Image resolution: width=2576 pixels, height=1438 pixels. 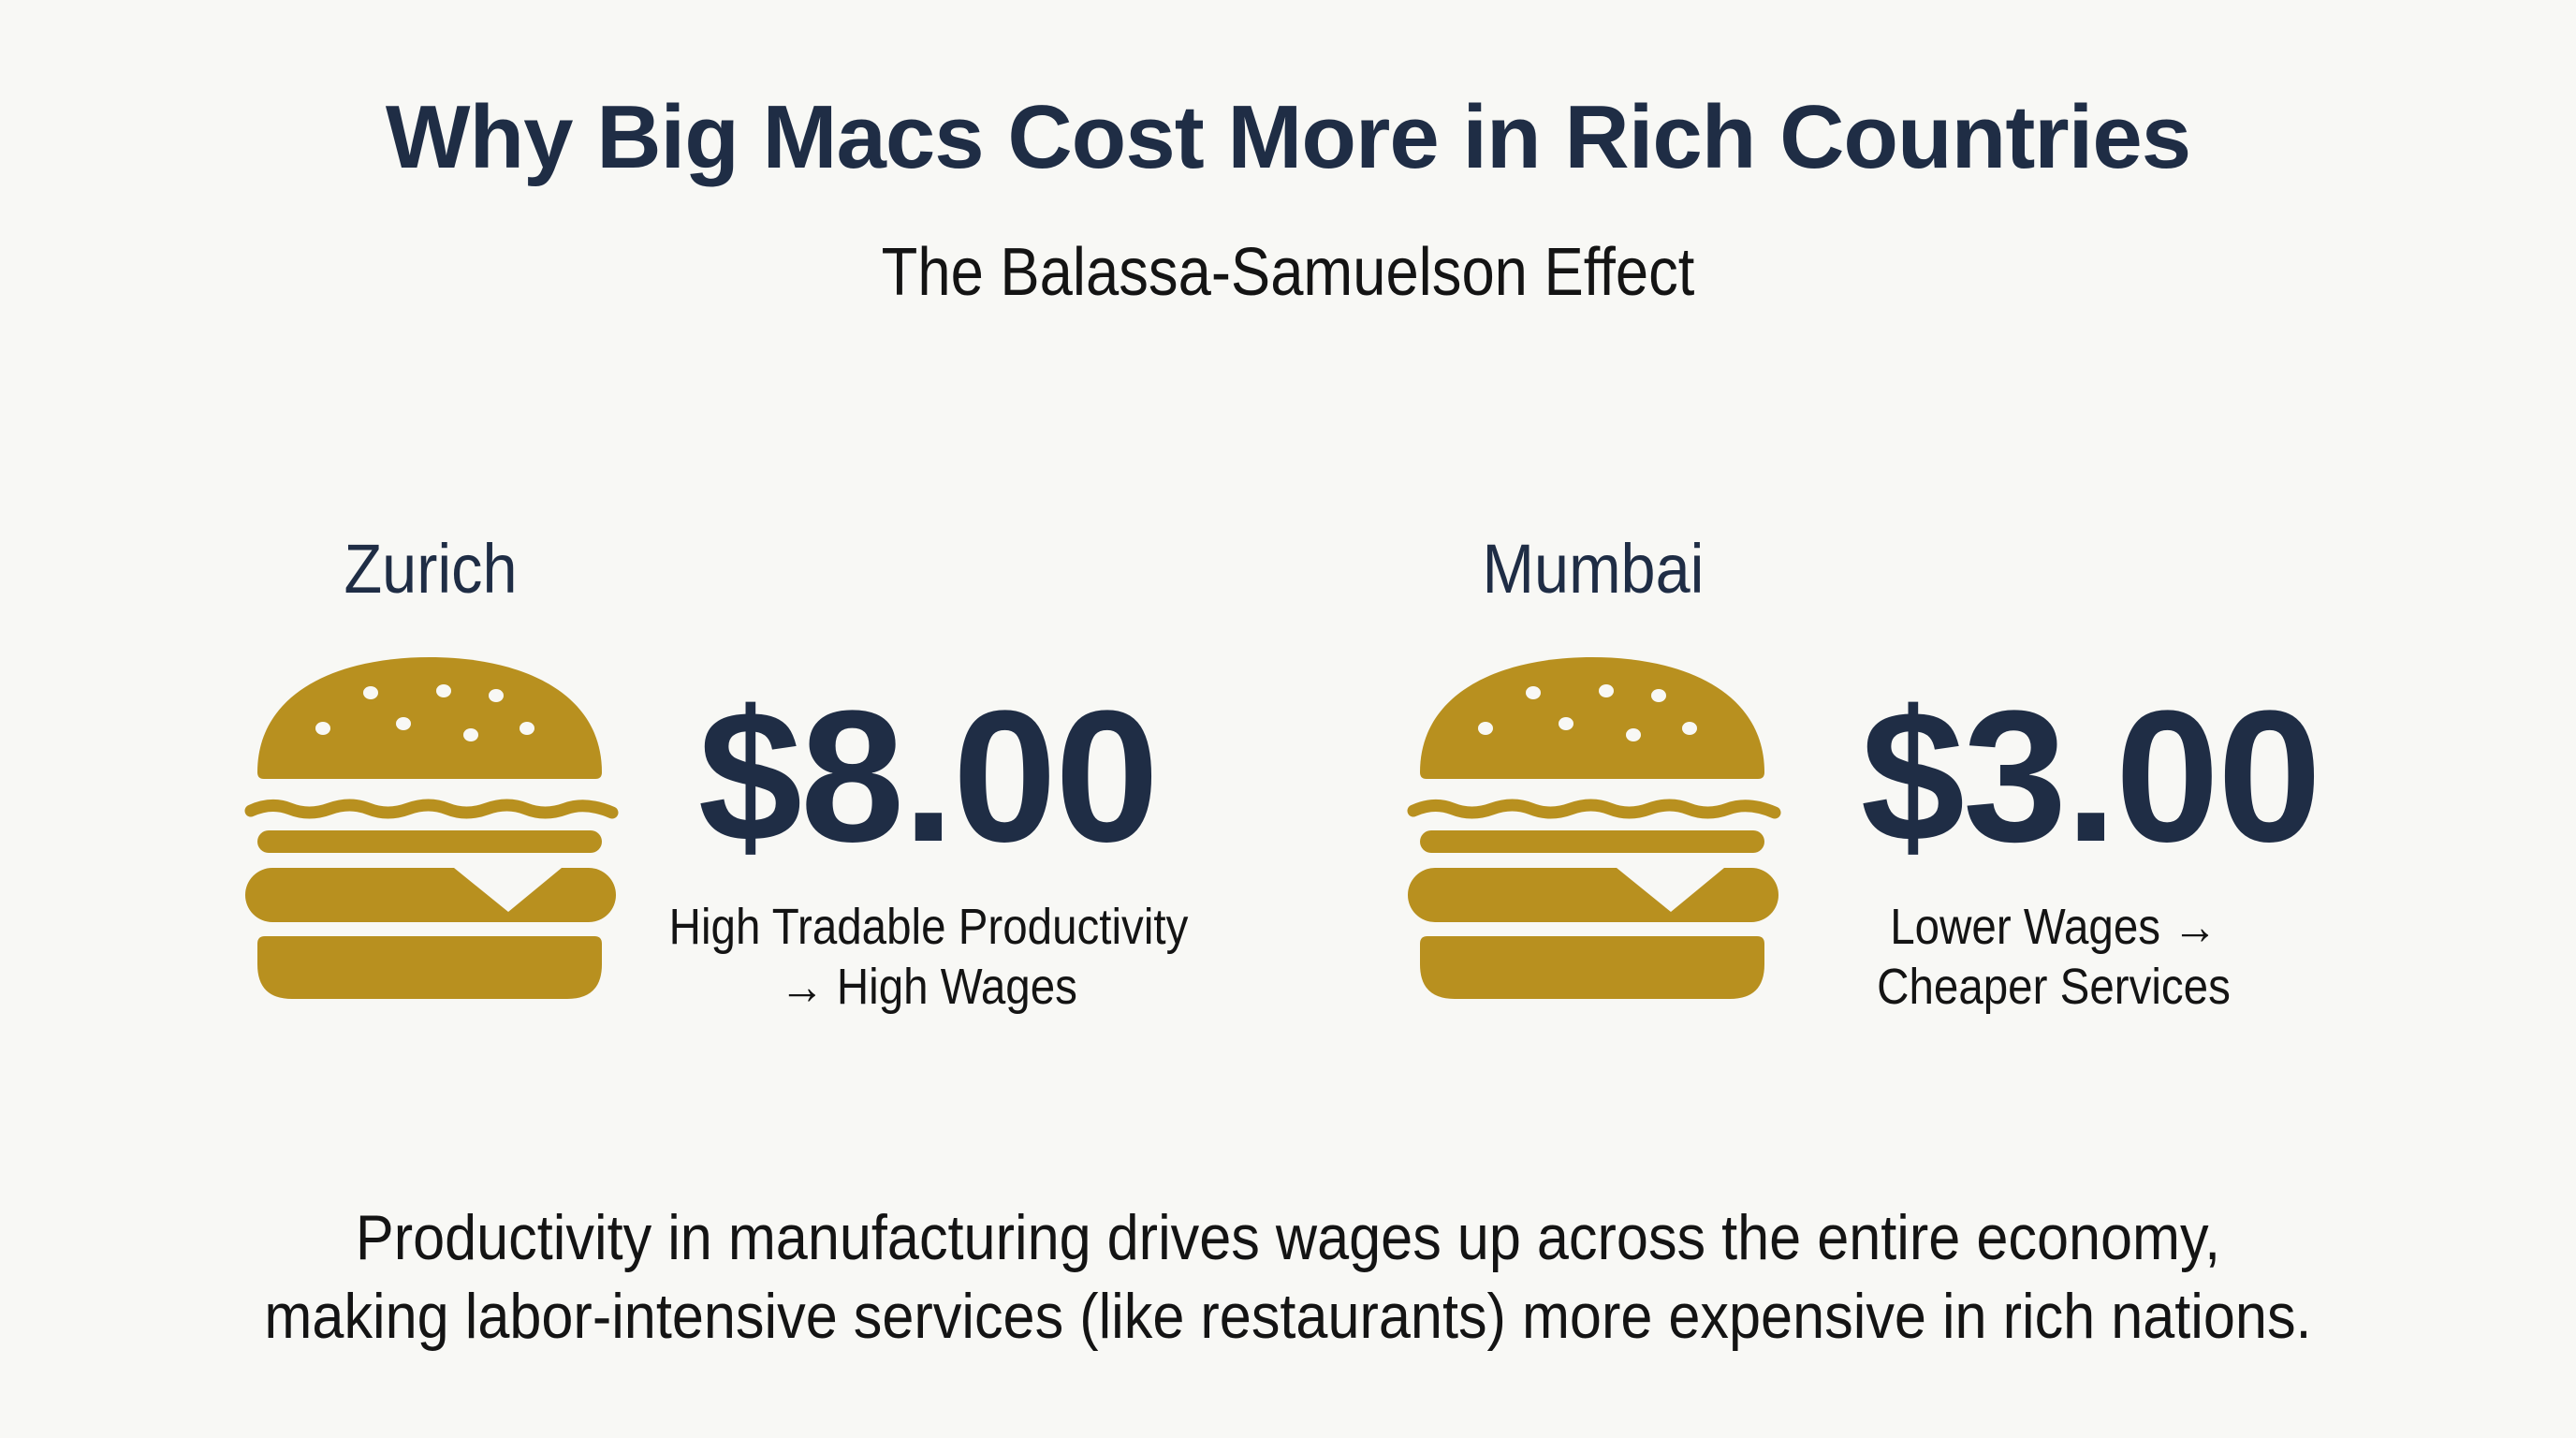 I want to click on page-title: Why Big Macs Cost More in Rich Countries, so click(x=1288, y=137).